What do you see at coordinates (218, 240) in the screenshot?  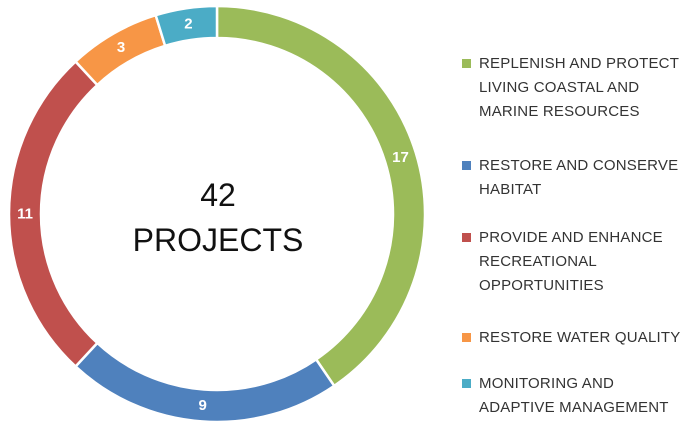 I see `center-label: PROJECTS` at bounding box center [218, 240].